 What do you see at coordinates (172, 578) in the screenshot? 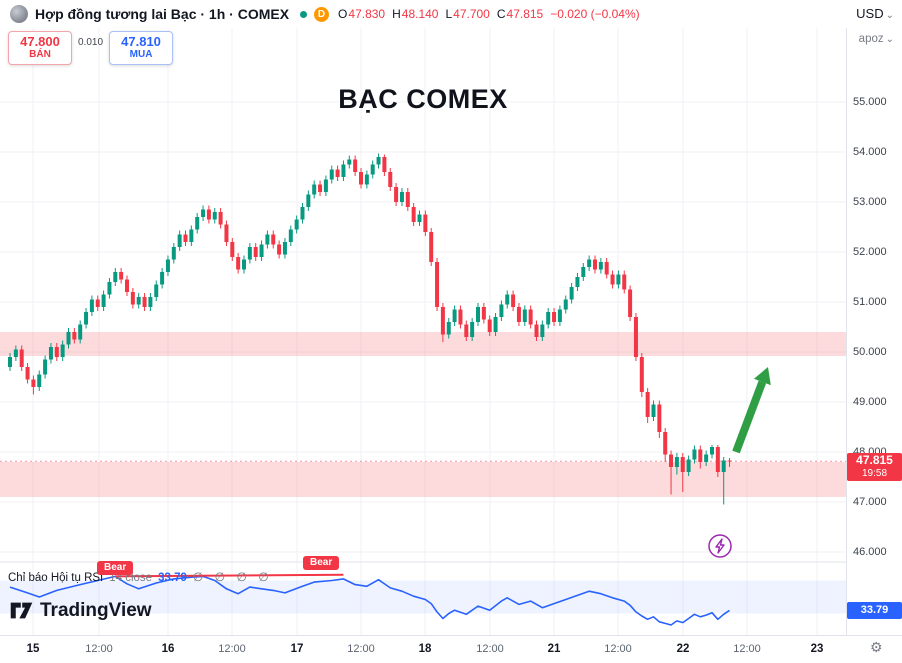
I see `indicator-value: 33.79` at bounding box center [172, 578].